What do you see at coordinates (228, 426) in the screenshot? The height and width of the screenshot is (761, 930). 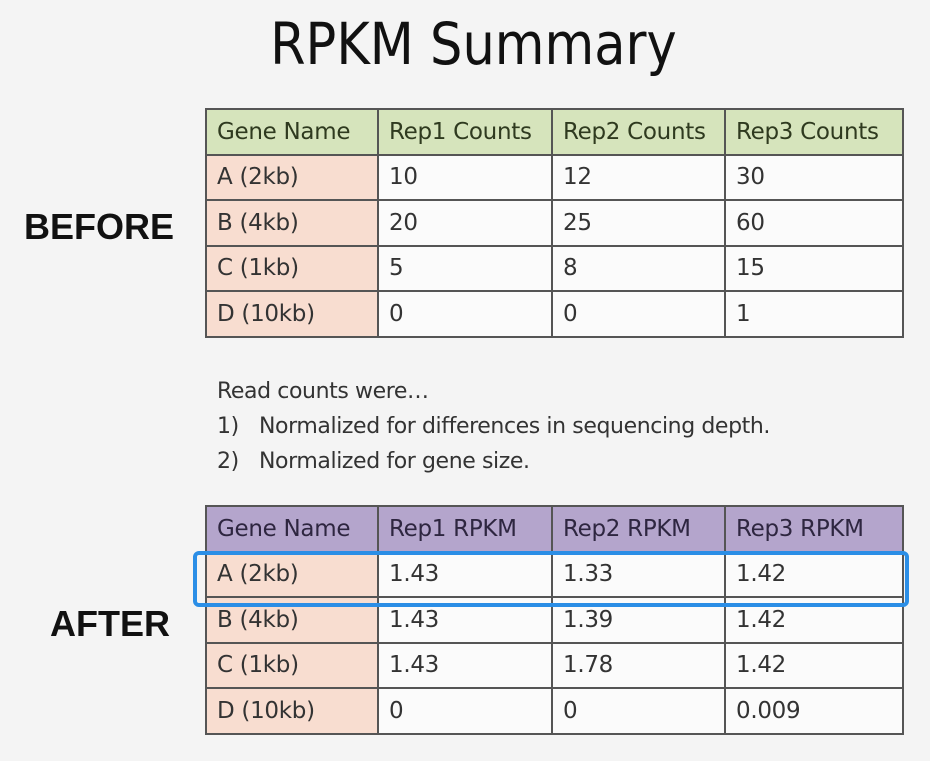 I see `notes-item-number: 1)` at bounding box center [228, 426].